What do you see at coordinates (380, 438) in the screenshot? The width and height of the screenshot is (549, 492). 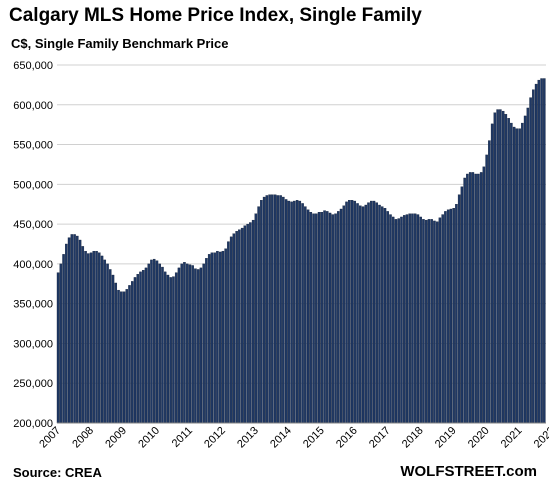 I see `x-tick-label: 2017` at bounding box center [380, 438].